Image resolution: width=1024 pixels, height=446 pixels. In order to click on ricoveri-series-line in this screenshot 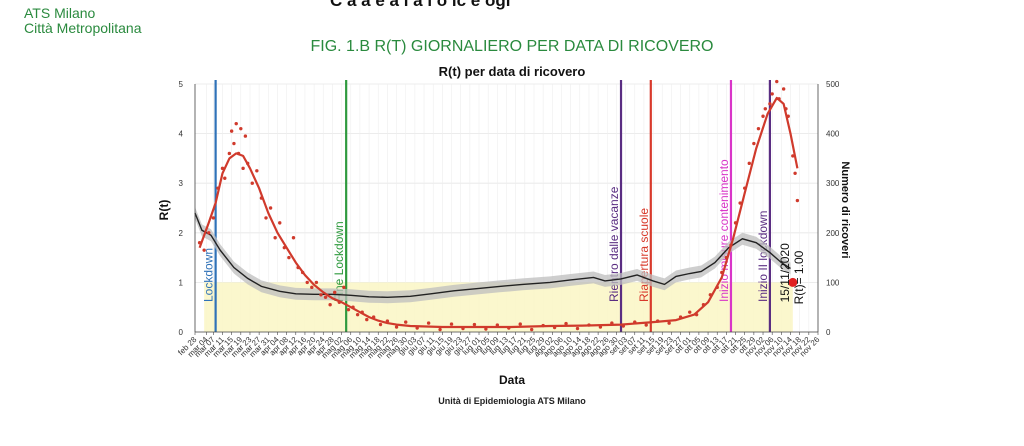, I will do `click(492, 255)`.